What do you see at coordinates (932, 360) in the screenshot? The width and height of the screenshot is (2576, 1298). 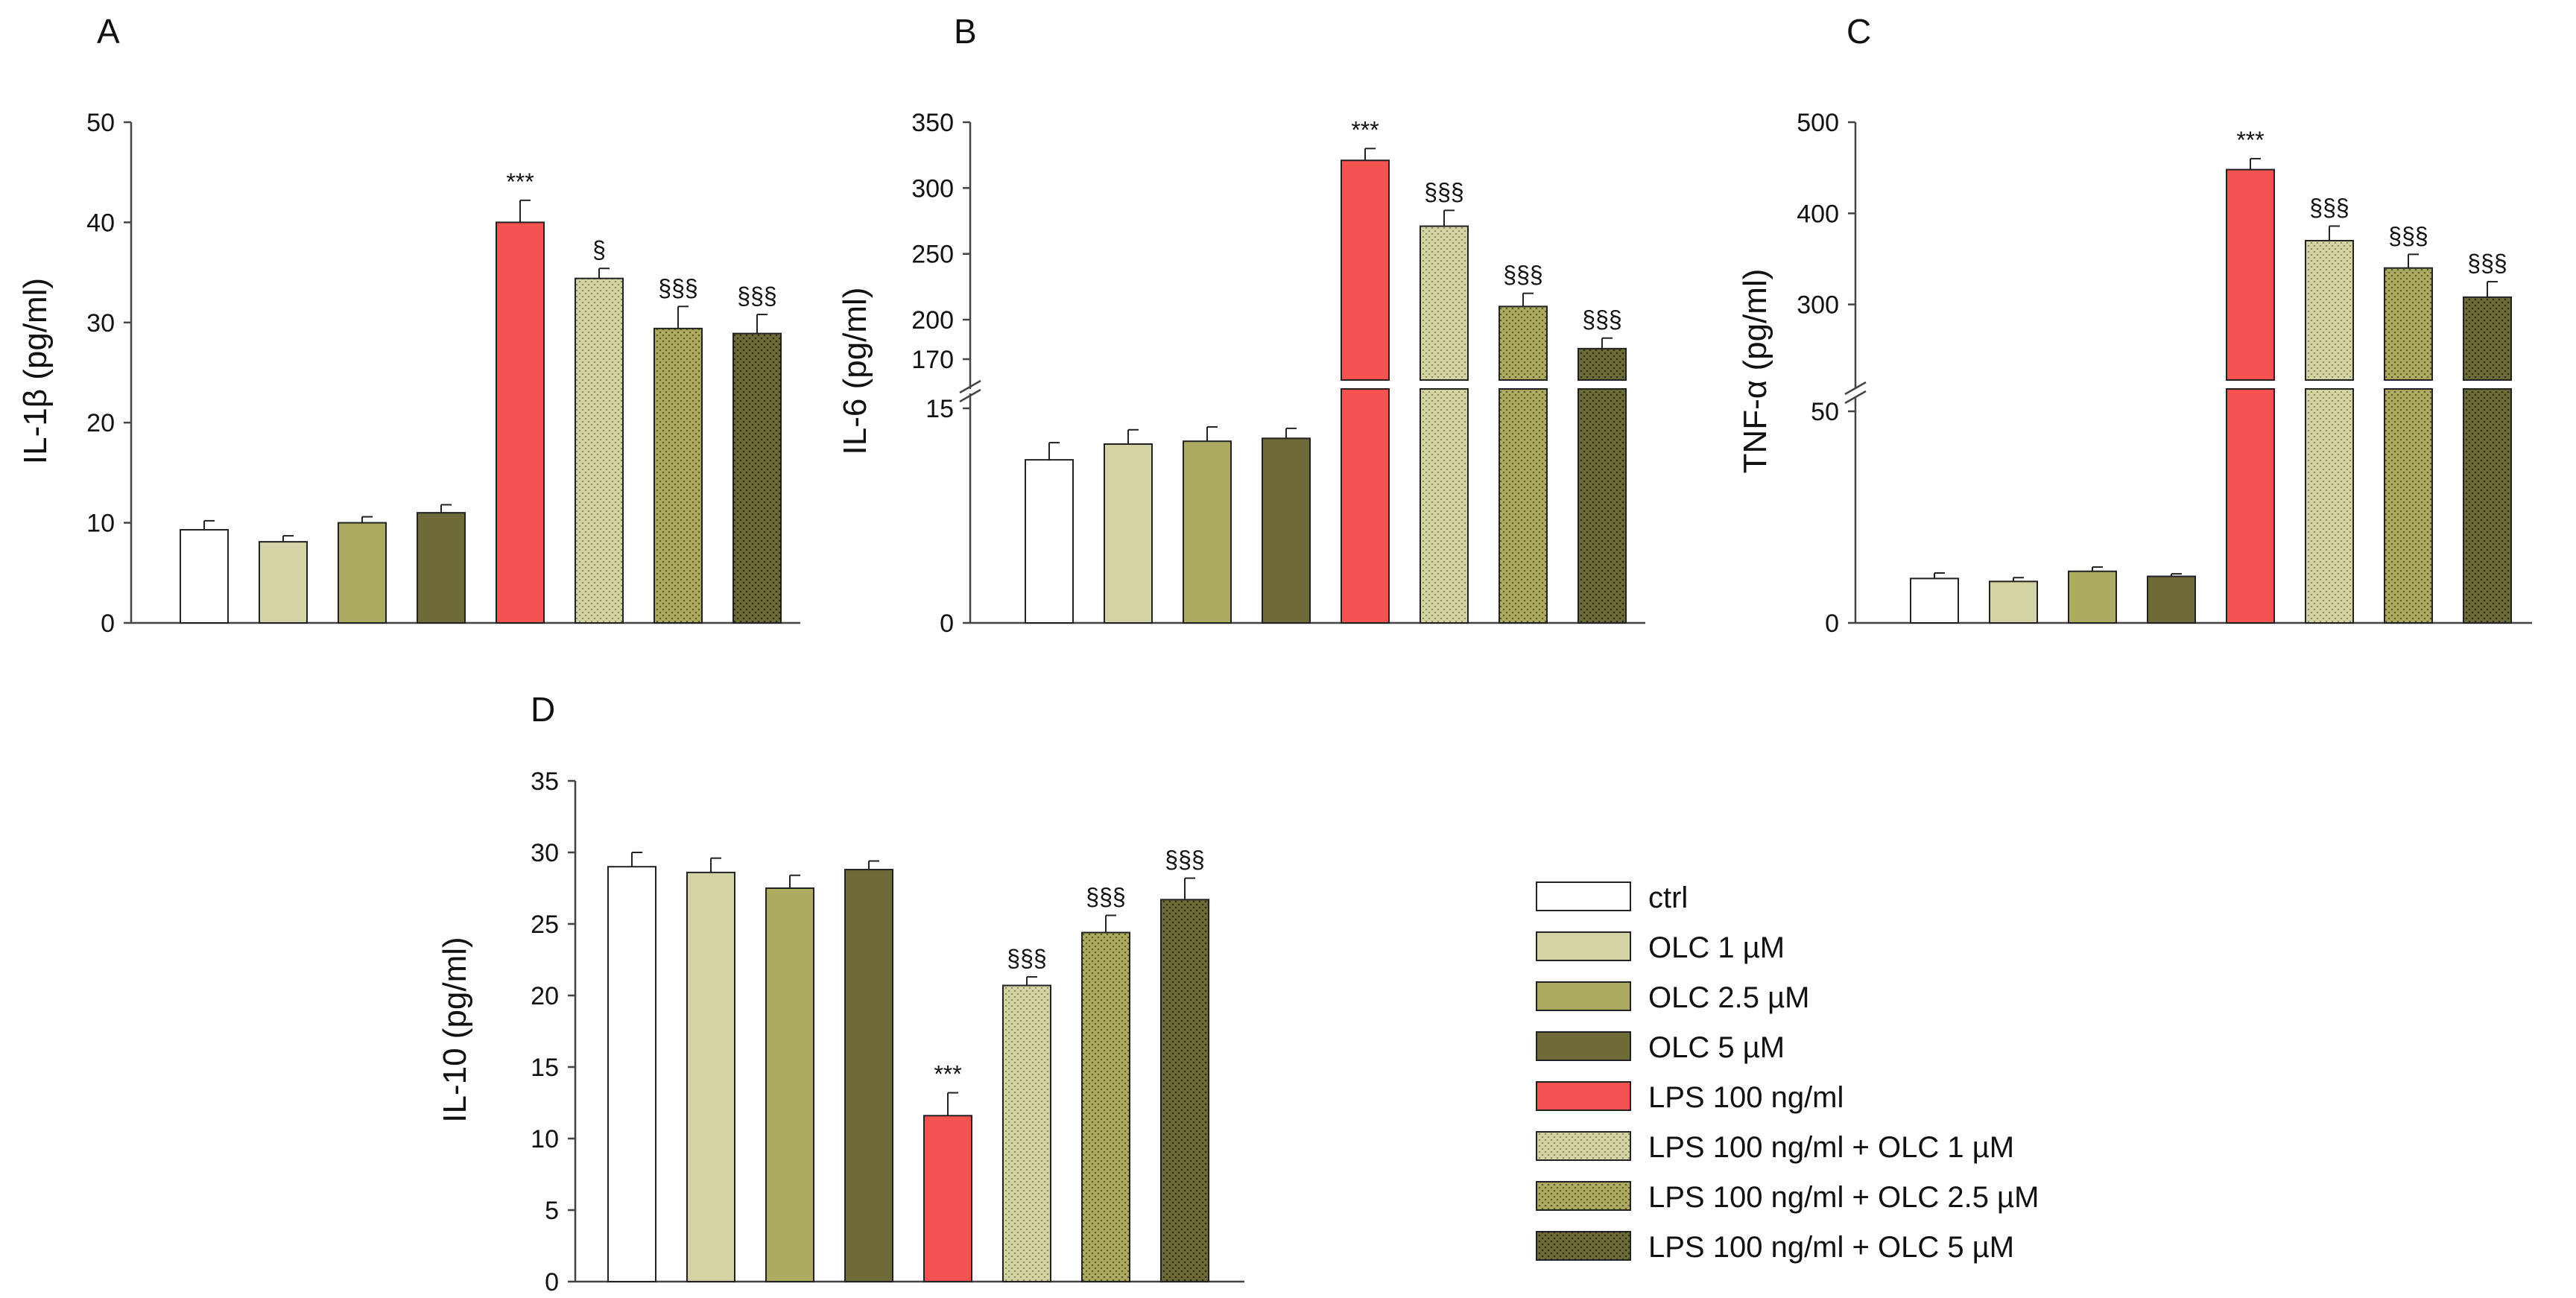 I see `y-tick-label-b: 170` at bounding box center [932, 360].